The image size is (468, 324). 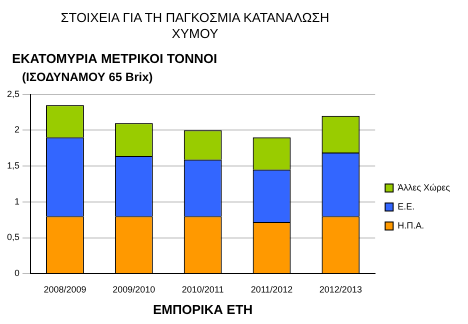 I want to click on chart-title: ΣΤΟΙΧΕΙΑ ΓΙΑ ΤΗ ΠΑΓΚΟΣΜΙΑ ΚΑΤΑΝΑΛΩΣΗ ΧΥΜΟΥ, so click(x=195, y=26).